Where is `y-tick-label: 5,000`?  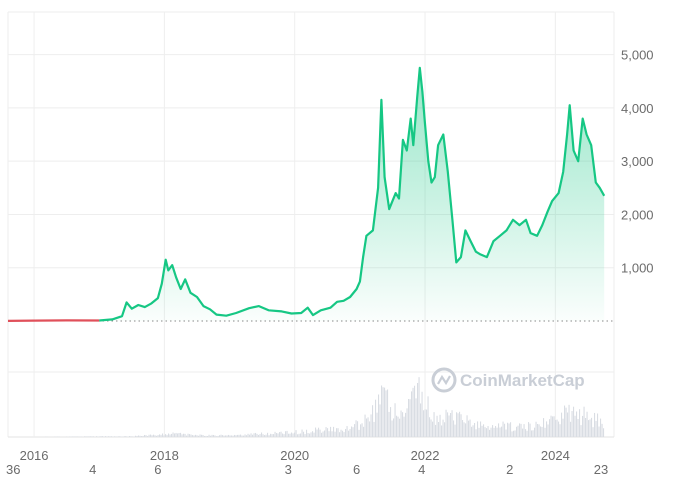 y-tick-label: 5,000 is located at coordinates (637, 55).